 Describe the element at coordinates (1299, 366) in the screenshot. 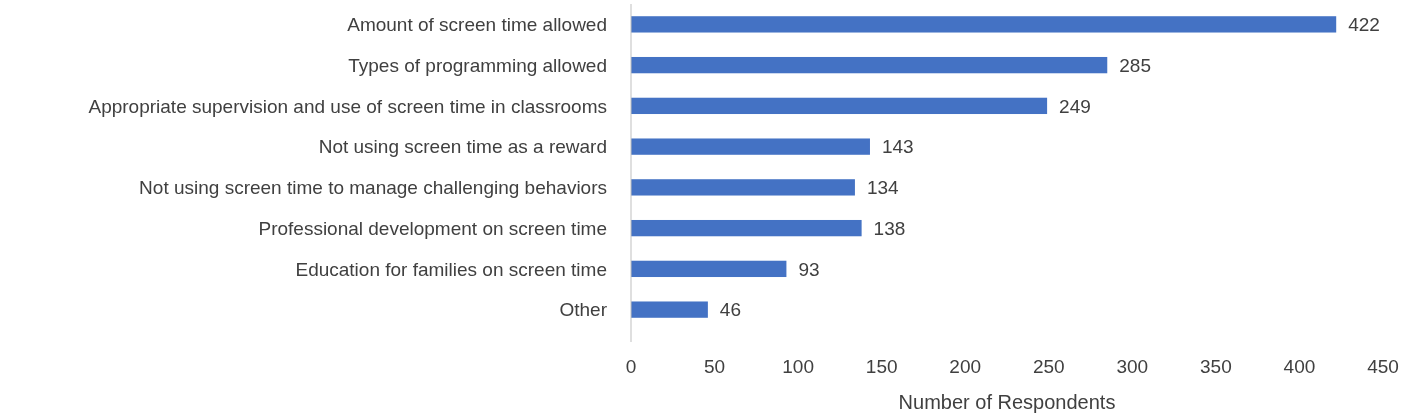

I see `x-tick-label: 400` at that location.